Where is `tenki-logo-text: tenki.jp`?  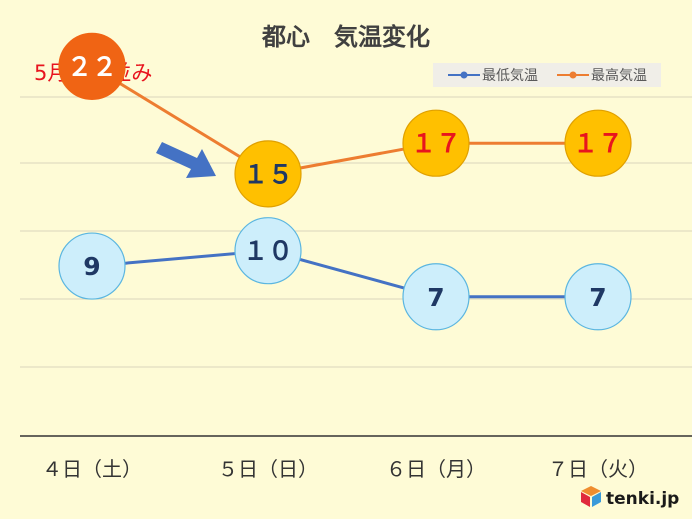 tenki-logo-text: tenki.jp is located at coordinates (642, 499).